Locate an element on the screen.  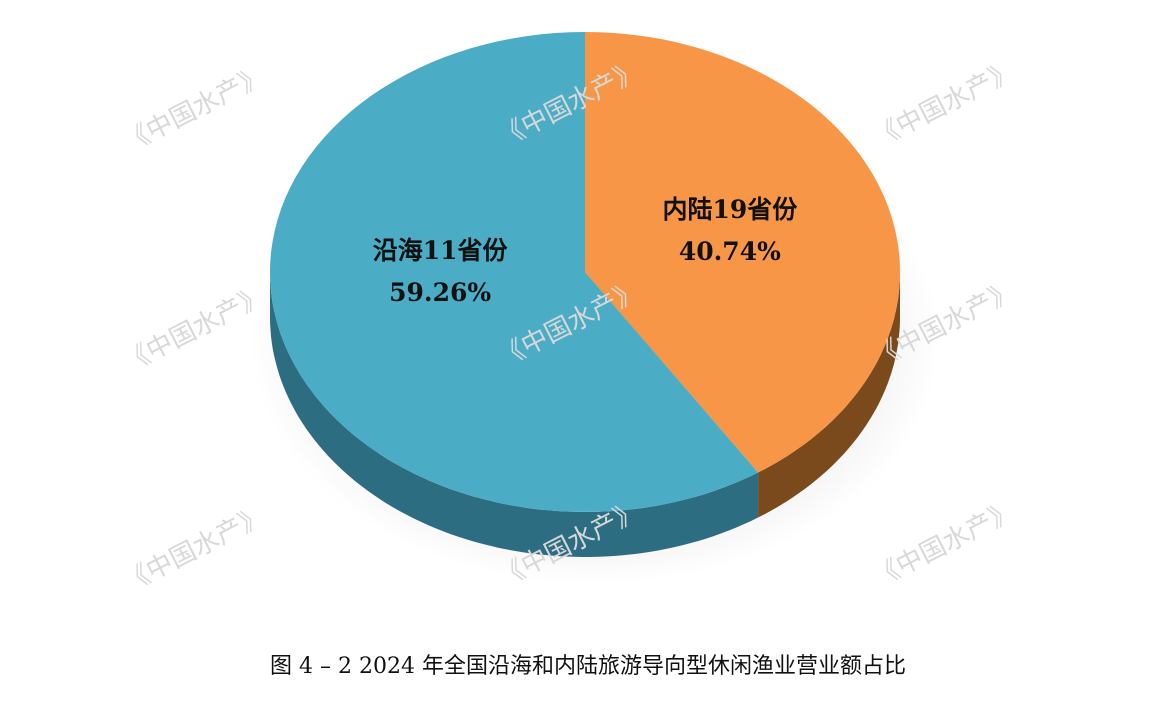
slice-label: 沿海11省份 is located at coordinates (440, 250).